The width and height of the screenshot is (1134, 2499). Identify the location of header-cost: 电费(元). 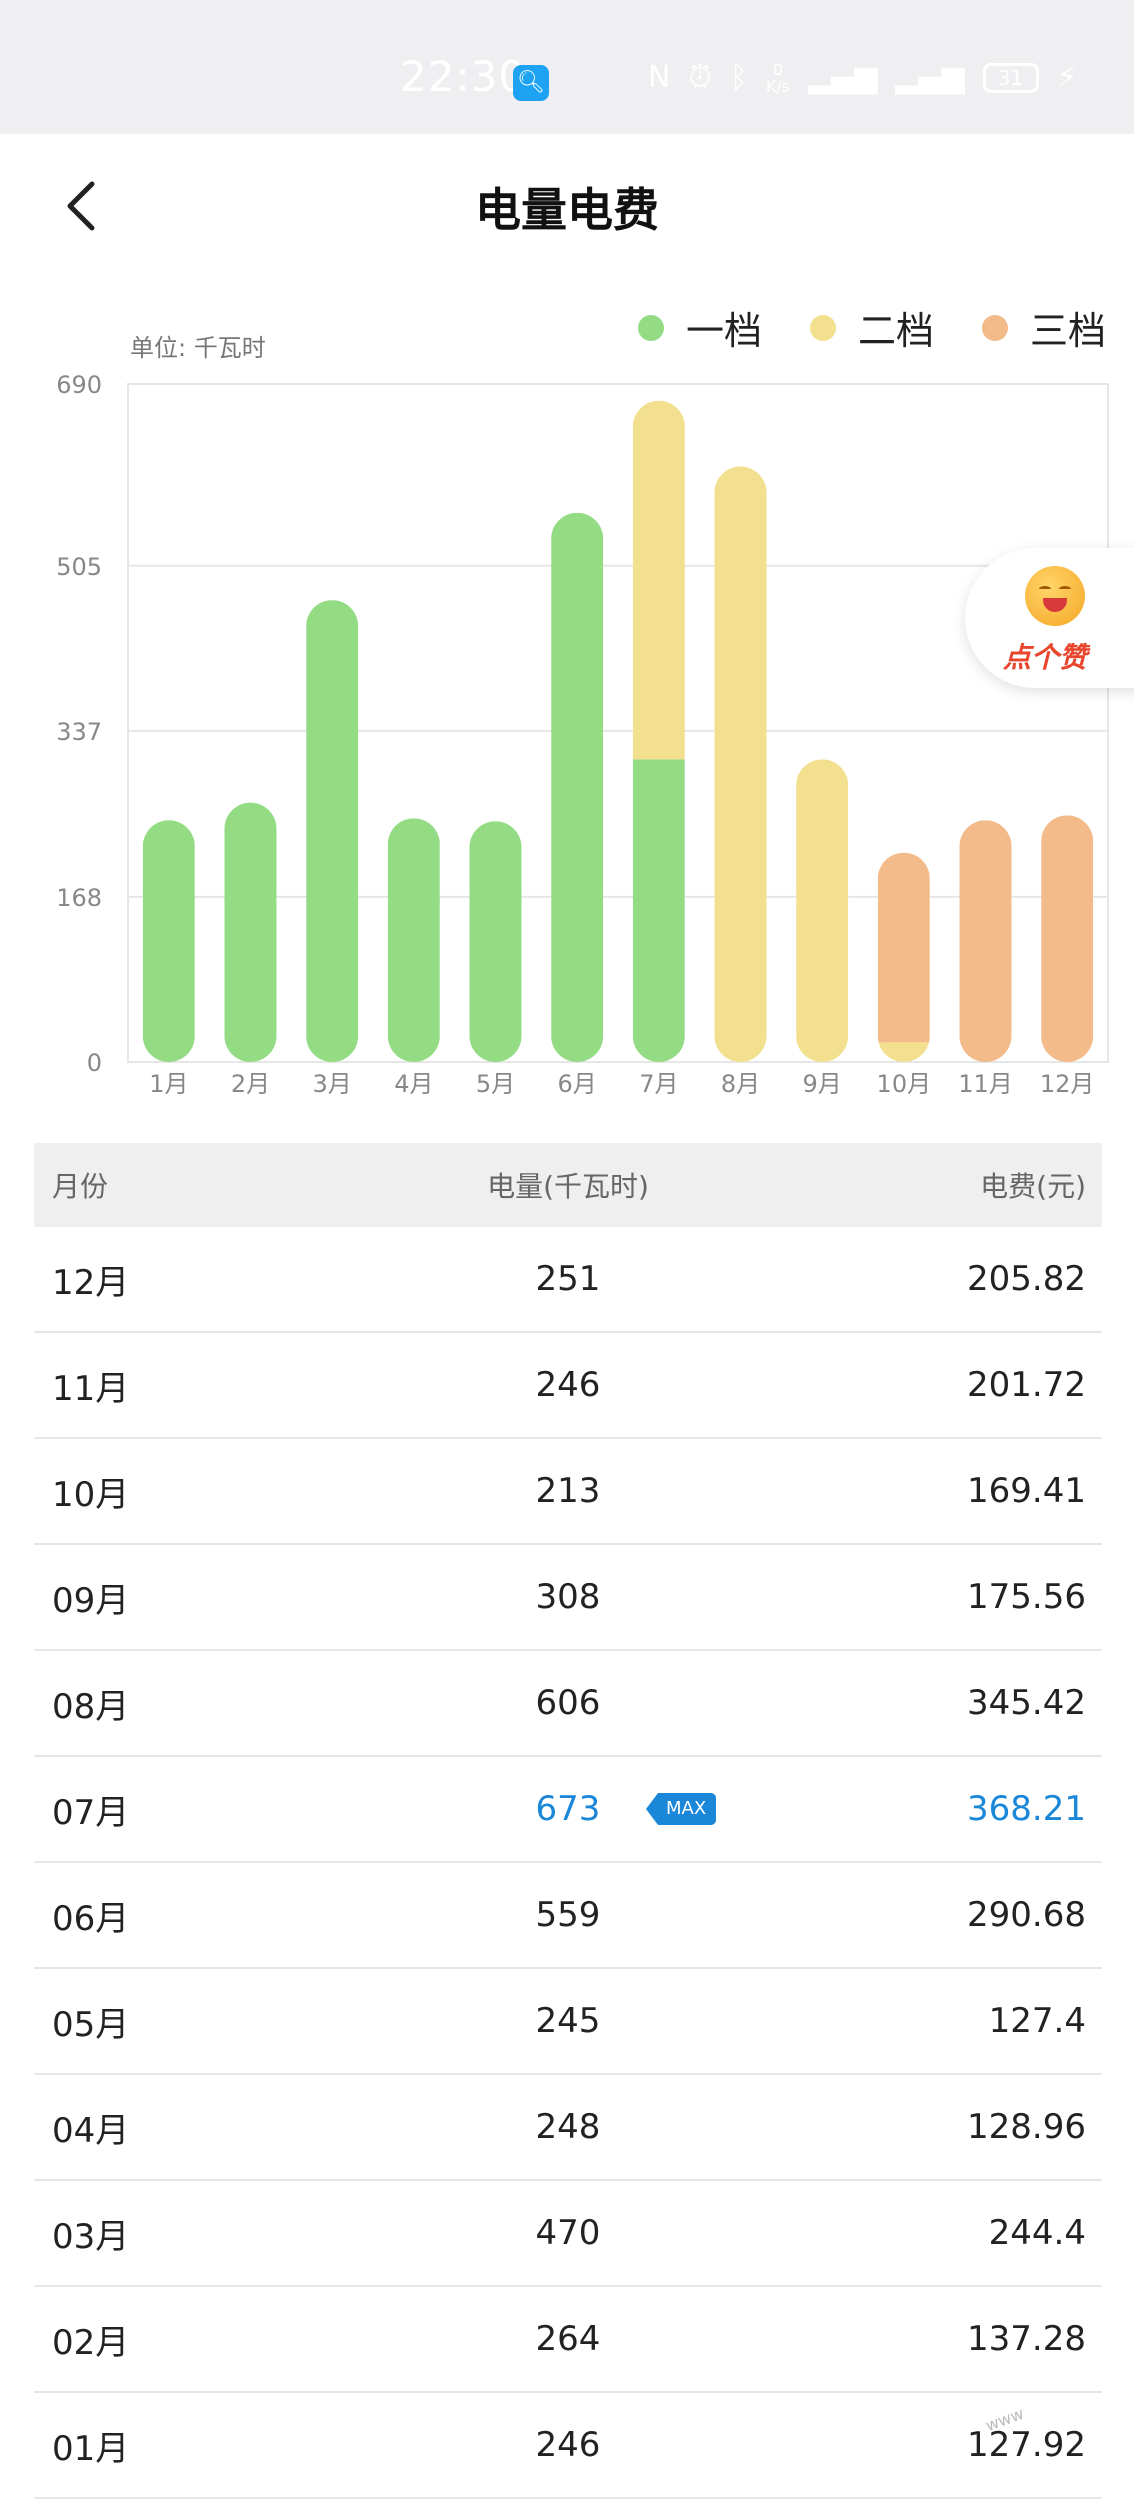
(1033, 1186).